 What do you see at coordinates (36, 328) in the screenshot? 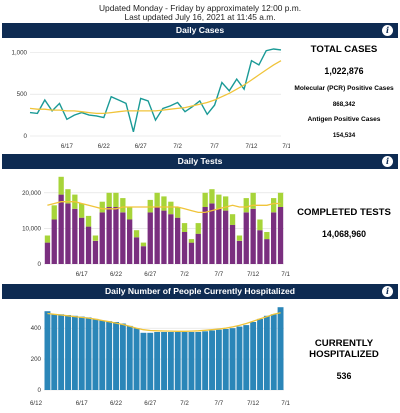
I see `y-tick-label: 400` at bounding box center [36, 328].